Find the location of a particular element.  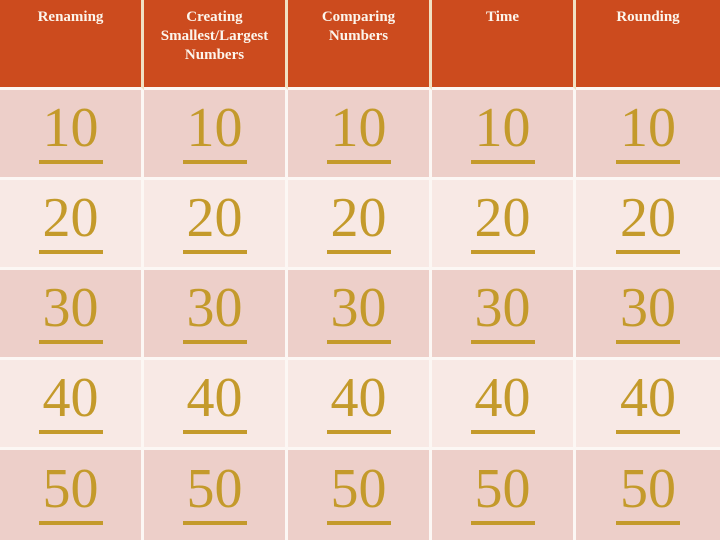

question-link-renaming-40: 40 is located at coordinates (70, 402).